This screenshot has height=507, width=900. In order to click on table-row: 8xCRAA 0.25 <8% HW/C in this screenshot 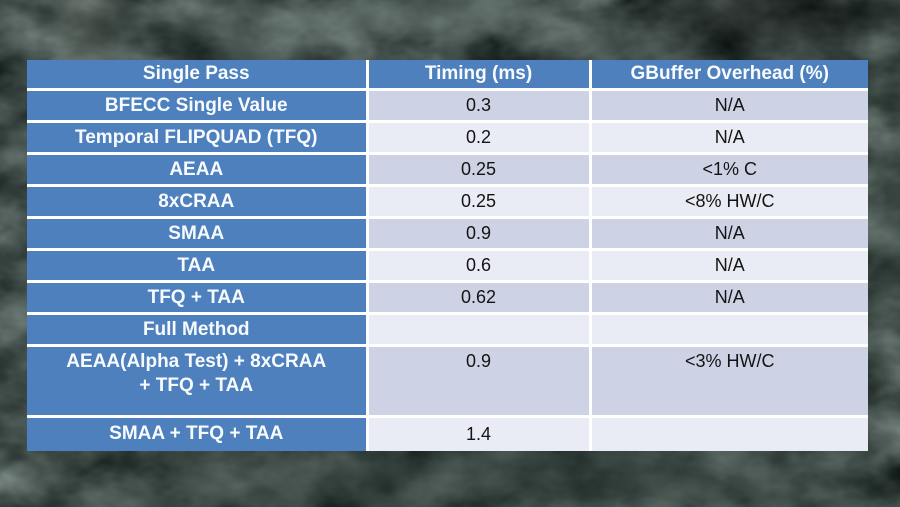, I will do `click(447, 201)`.